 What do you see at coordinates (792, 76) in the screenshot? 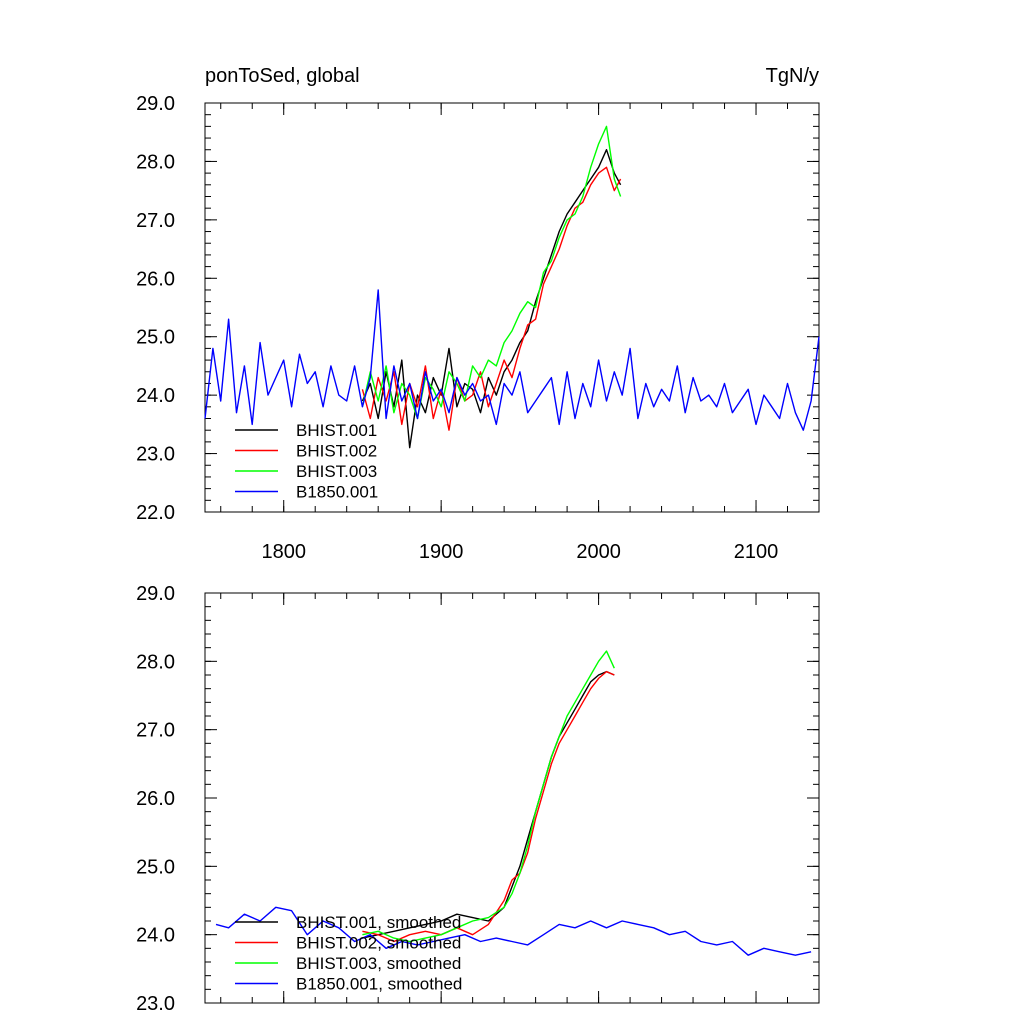
I see `panel-1-title-right: TgN/y` at bounding box center [792, 76].